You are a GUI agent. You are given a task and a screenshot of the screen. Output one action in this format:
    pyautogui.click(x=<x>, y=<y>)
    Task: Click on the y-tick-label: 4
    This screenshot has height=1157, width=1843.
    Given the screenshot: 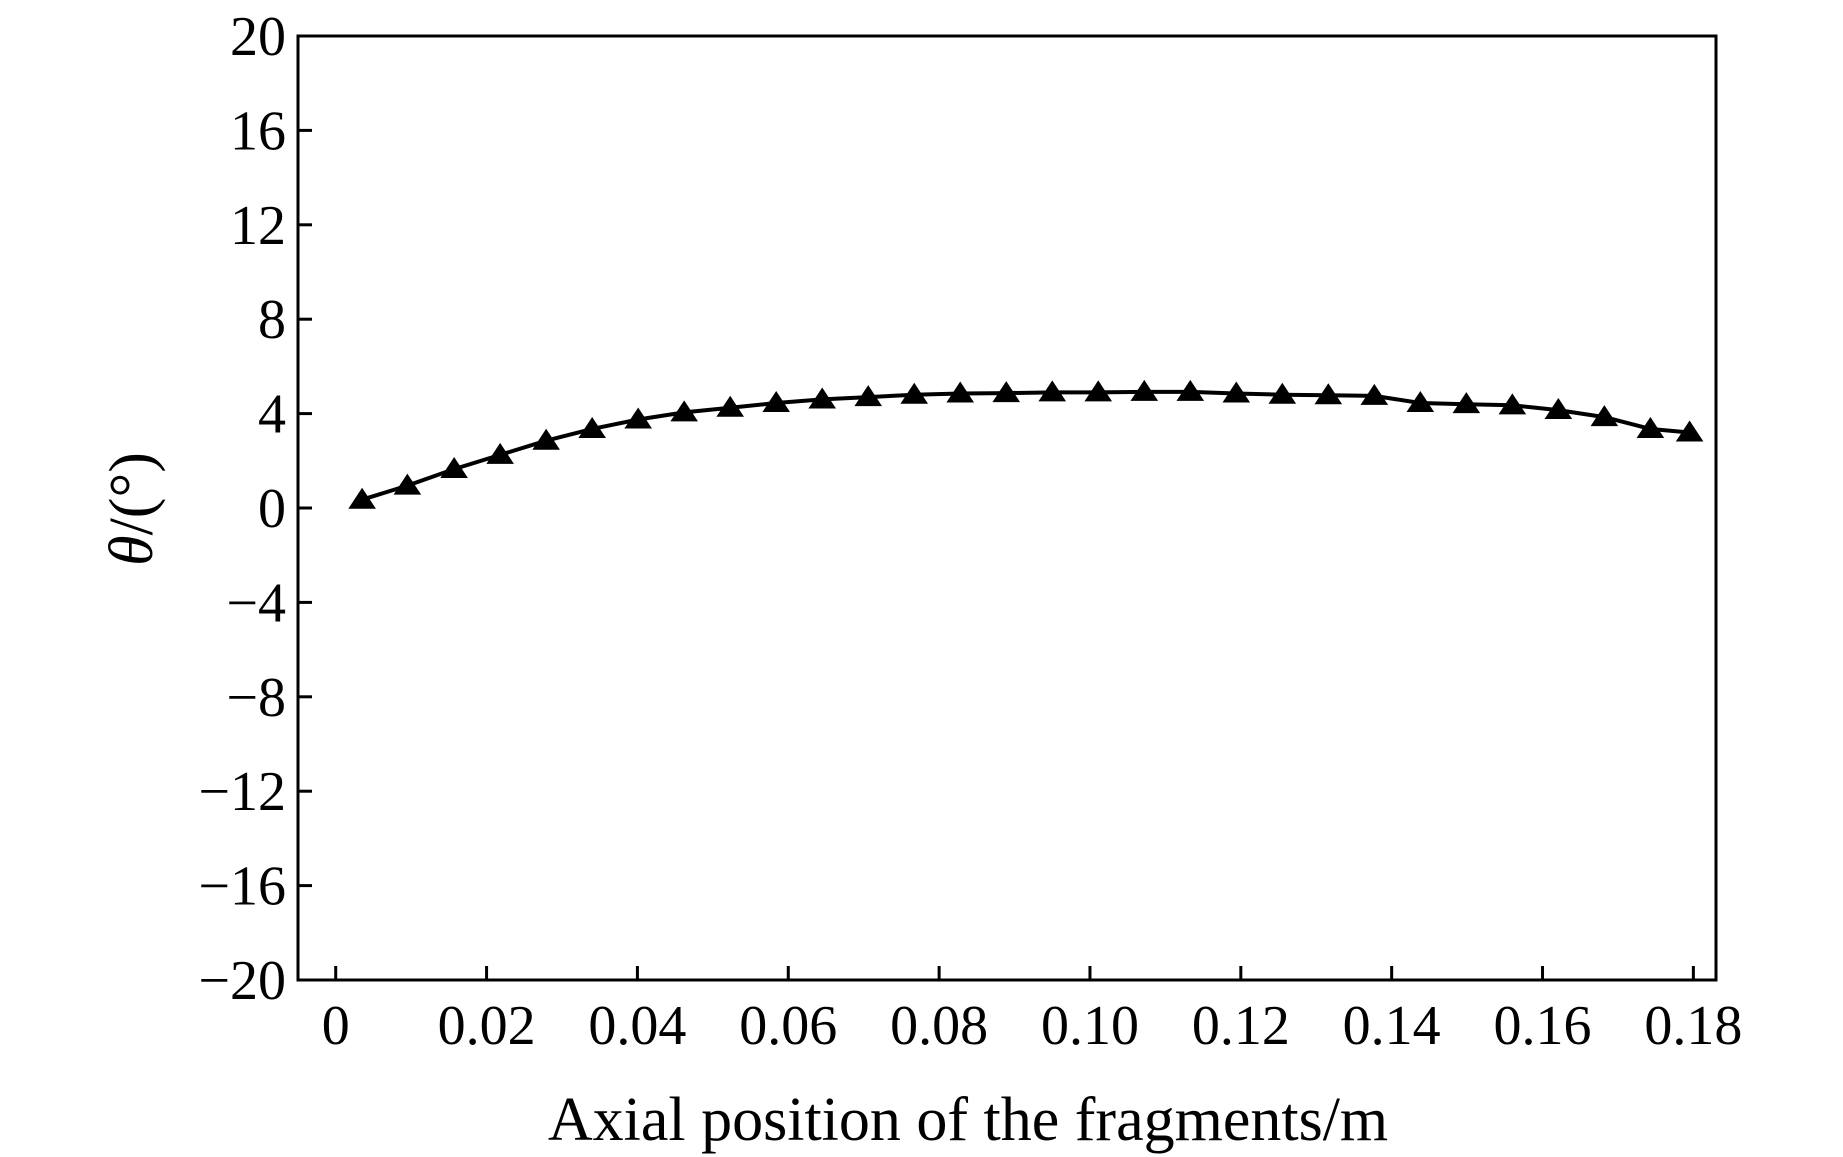 What is the action you would take?
    pyautogui.click(x=272, y=415)
    